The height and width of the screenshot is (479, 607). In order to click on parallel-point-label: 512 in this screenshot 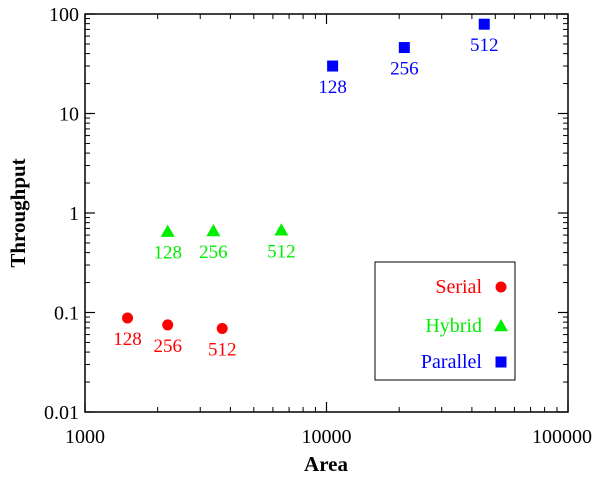, I will do `click(484, 45)`.